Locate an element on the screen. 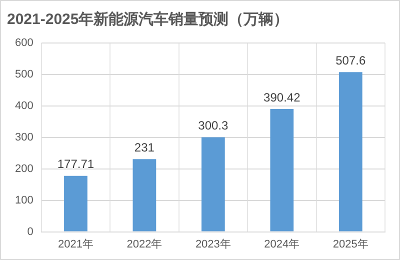  data-label: 231 is located at coordinates (144, 147).